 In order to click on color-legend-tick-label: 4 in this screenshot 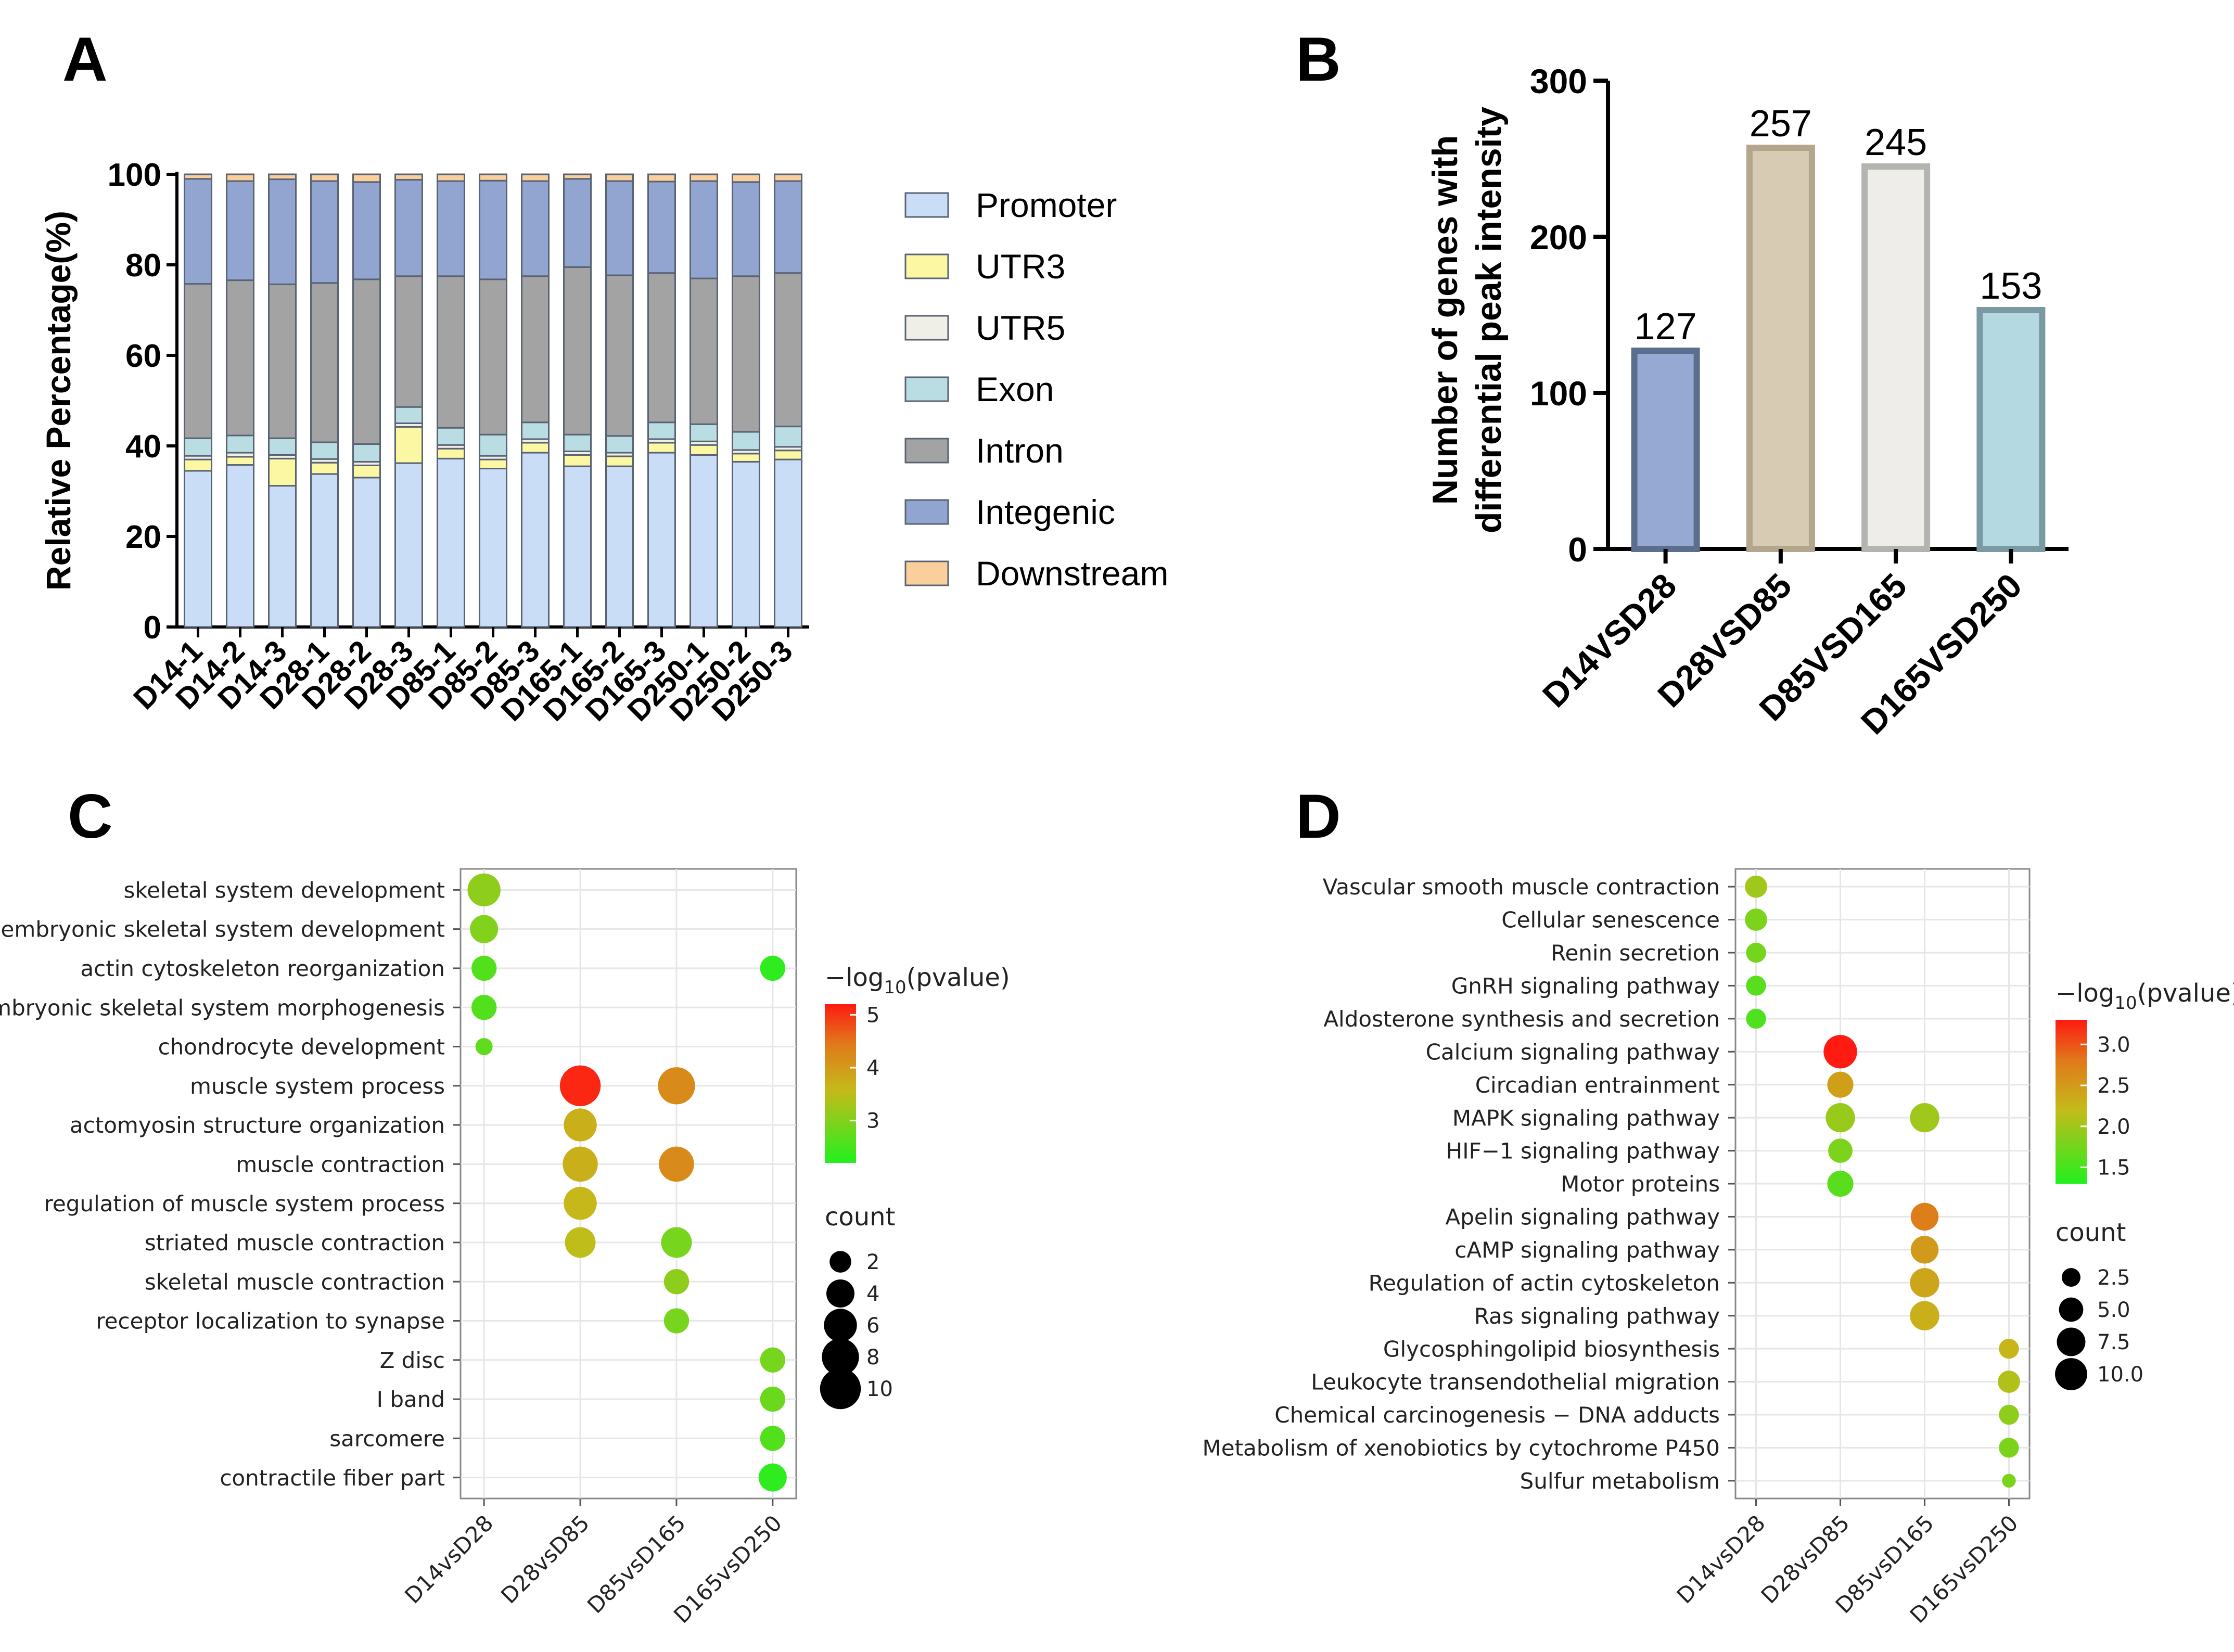, I will do `click(872, 1068)`.